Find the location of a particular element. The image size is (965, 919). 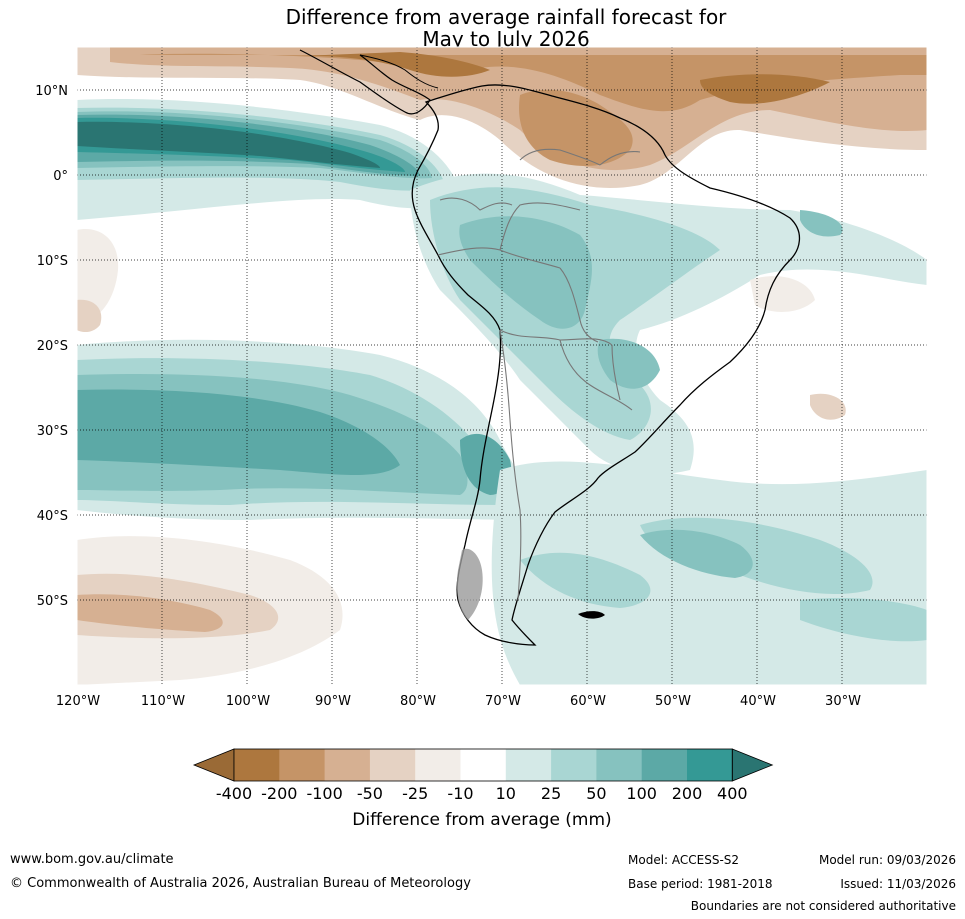

colorbar-label: Difference from average (mm) is located at coordinates (481, 820).